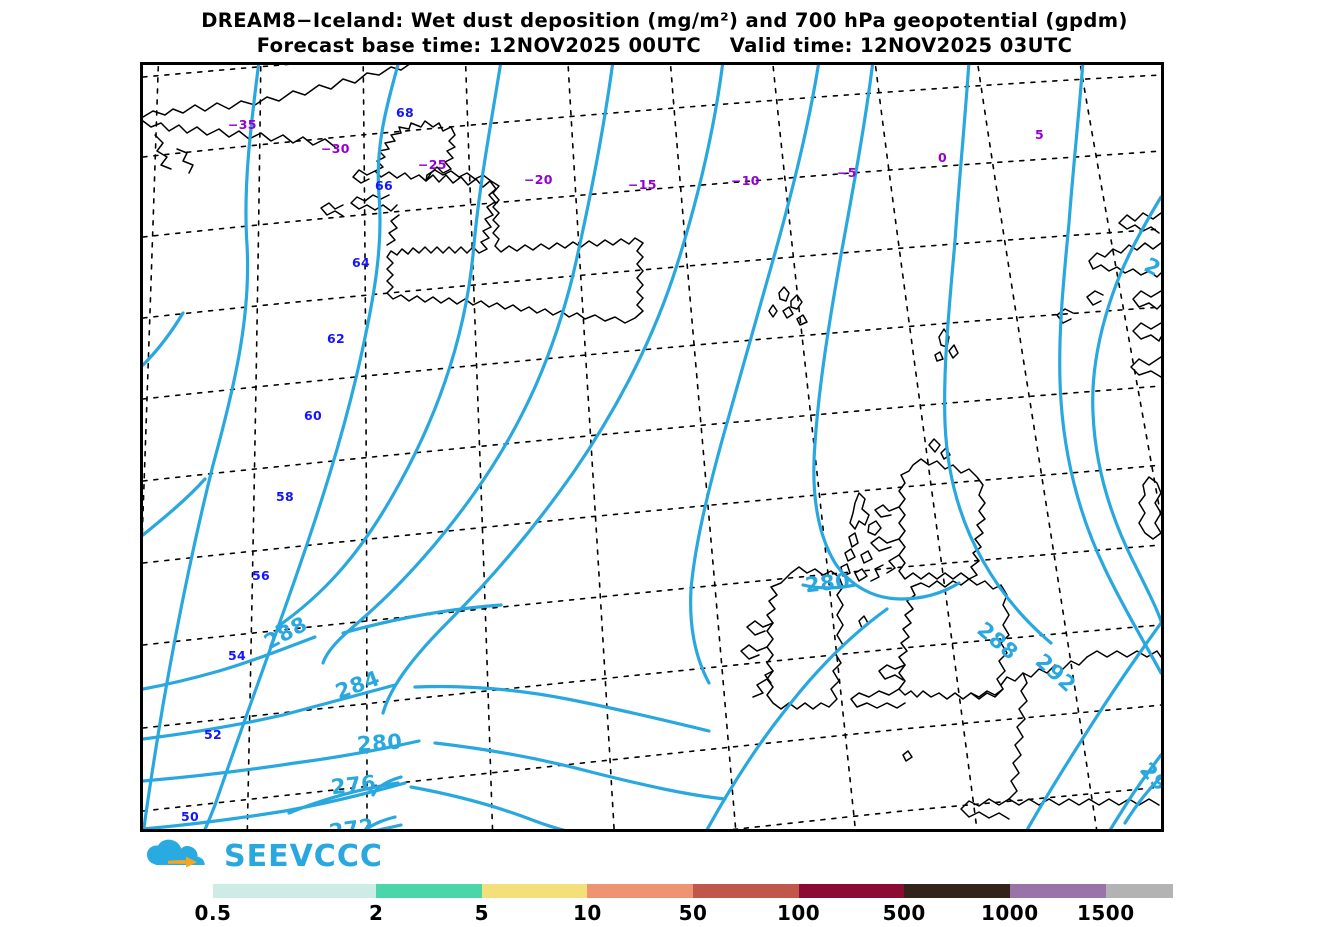 This screenshot has height=927, width=1329. I want to click on colorbar-legend: 0.5 2 5 10 50 100 500 1000 1500, so click(684, 905).